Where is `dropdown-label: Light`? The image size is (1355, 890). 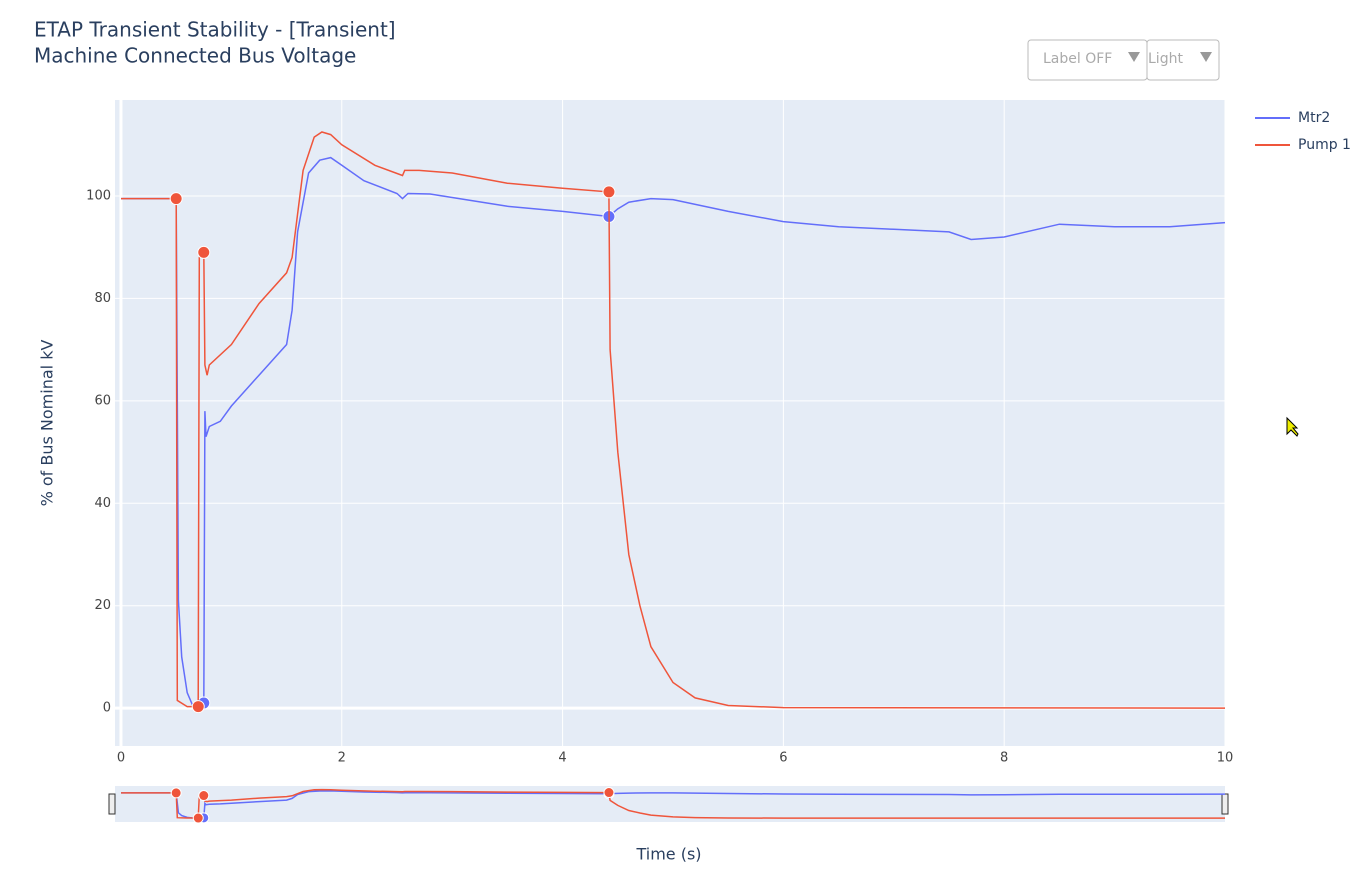 dropdown-label: Light is located at coordinates (1165, 59).